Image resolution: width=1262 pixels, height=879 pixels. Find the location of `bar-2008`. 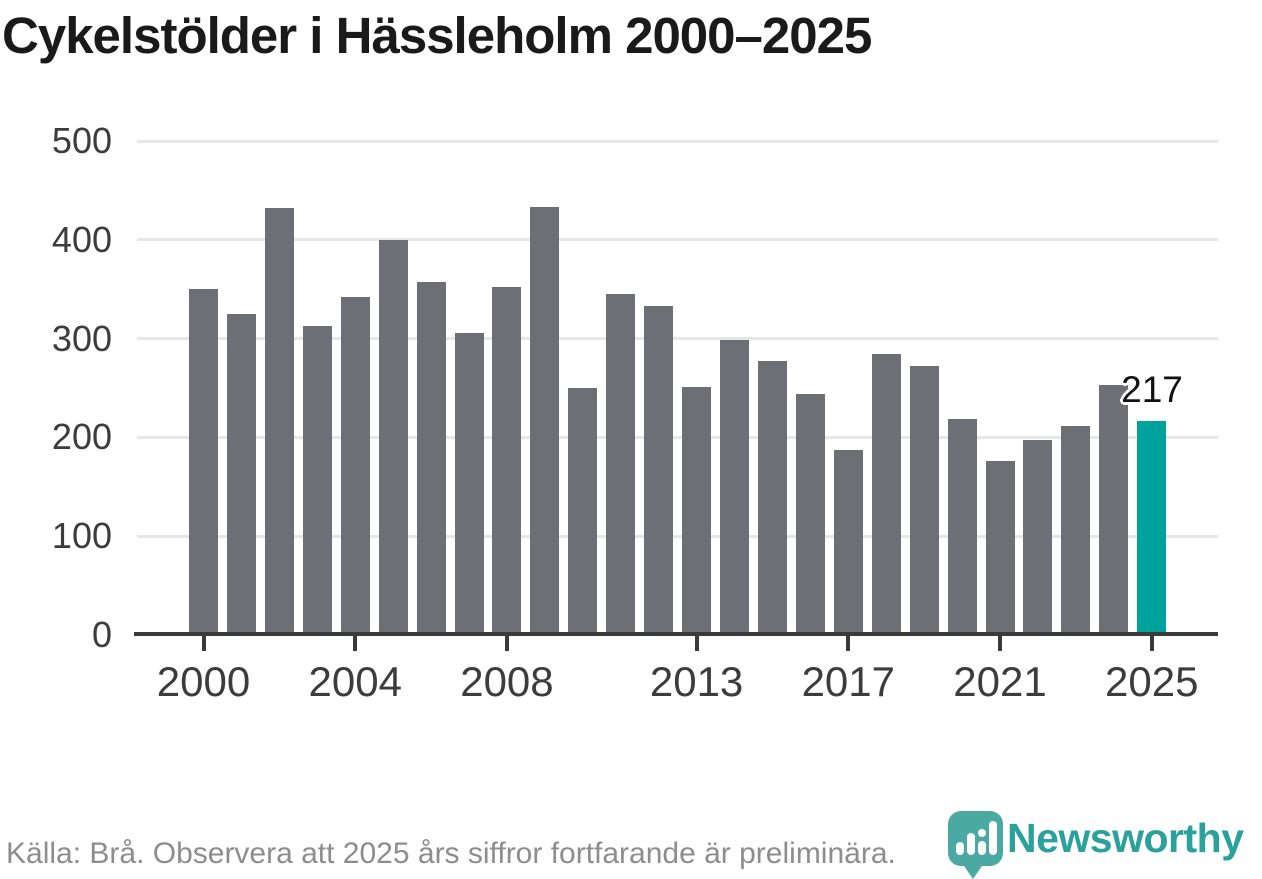

bar-2008 is located at coordinates (507, 461).